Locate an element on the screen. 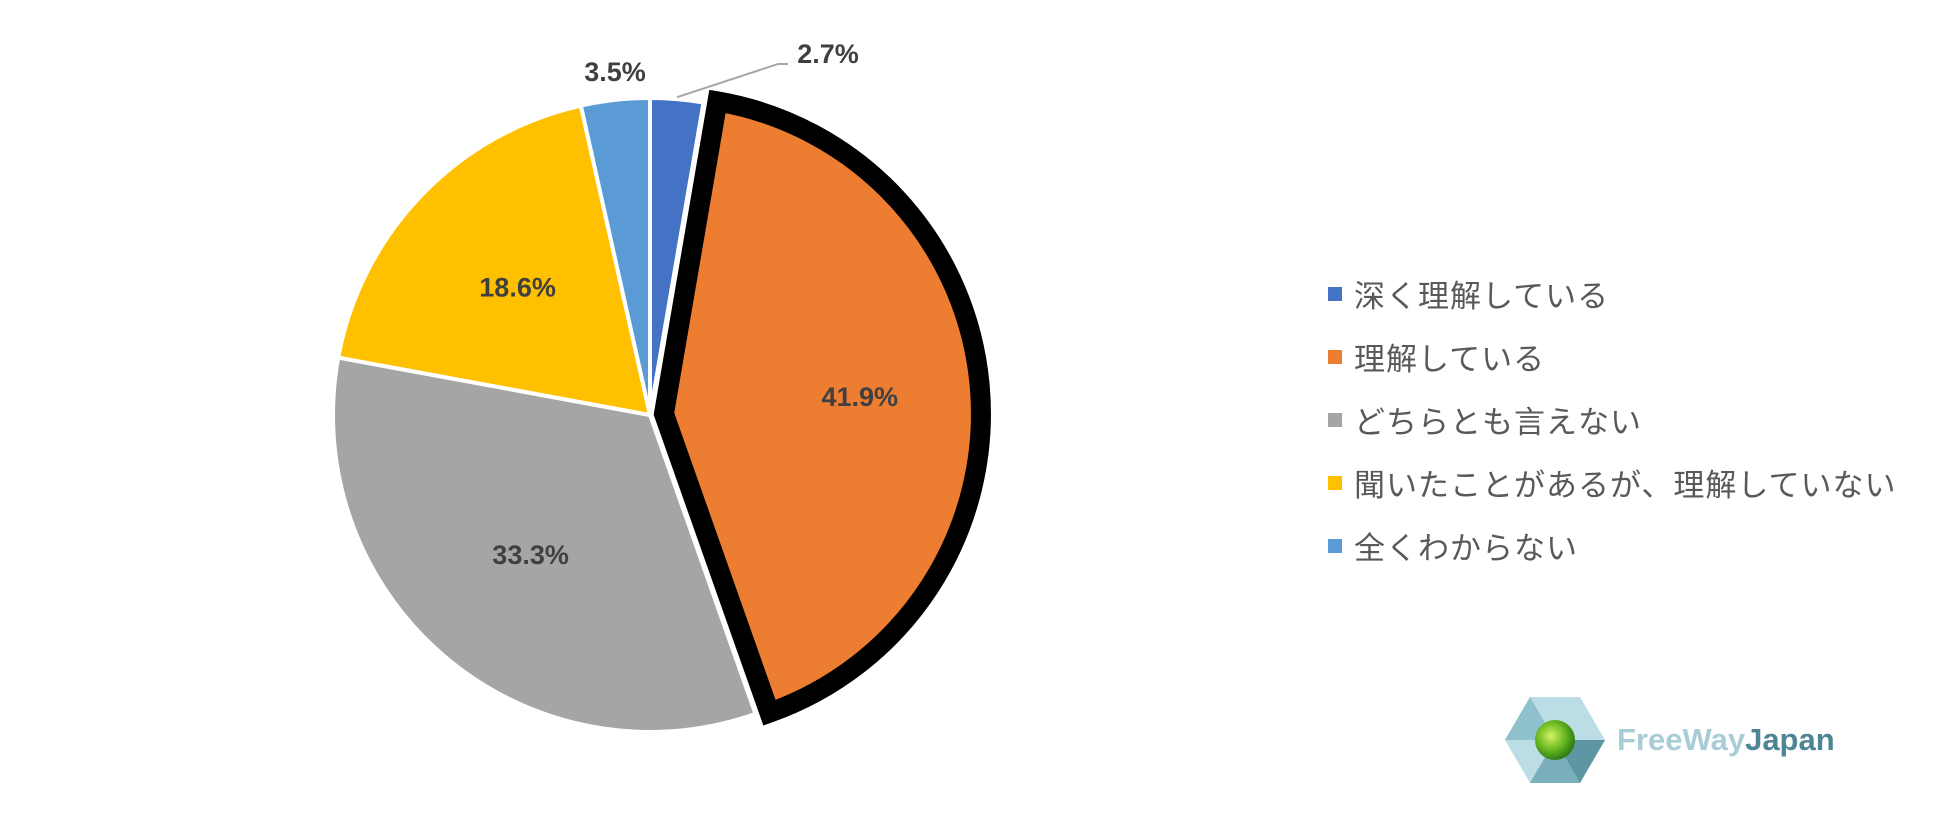 The image size is (1950, 826). legend-label: 全くわからない is located at coordinates (1466, 549).